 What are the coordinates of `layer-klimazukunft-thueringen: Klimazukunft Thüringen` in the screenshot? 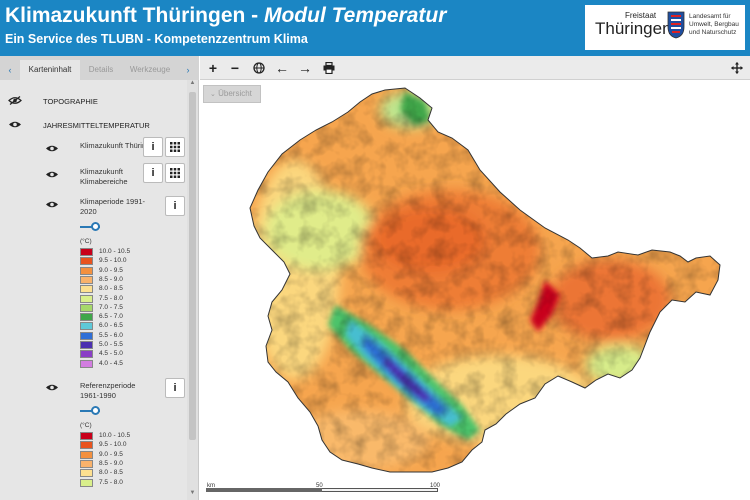 It's located at (119, 145).